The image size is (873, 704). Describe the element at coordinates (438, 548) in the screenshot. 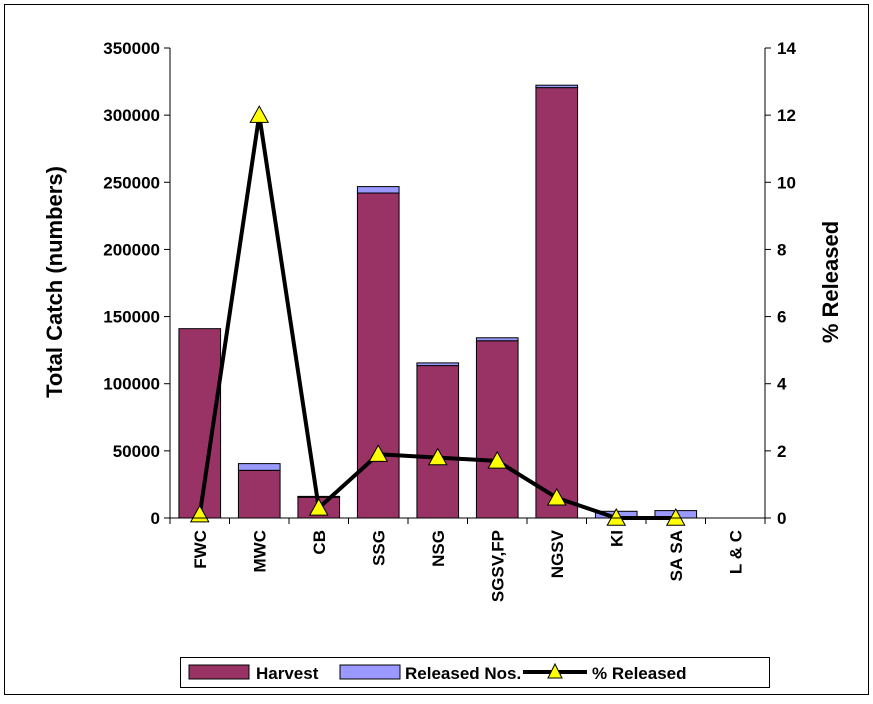

I see `x-tick-label: NSG` at that location.